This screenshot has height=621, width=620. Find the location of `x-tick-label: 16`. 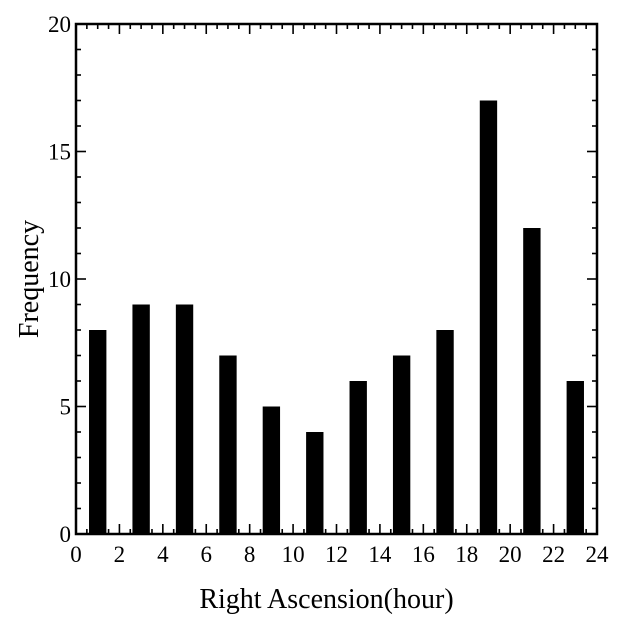

x-tick-label: 16 is located at coordinates (423, 554).